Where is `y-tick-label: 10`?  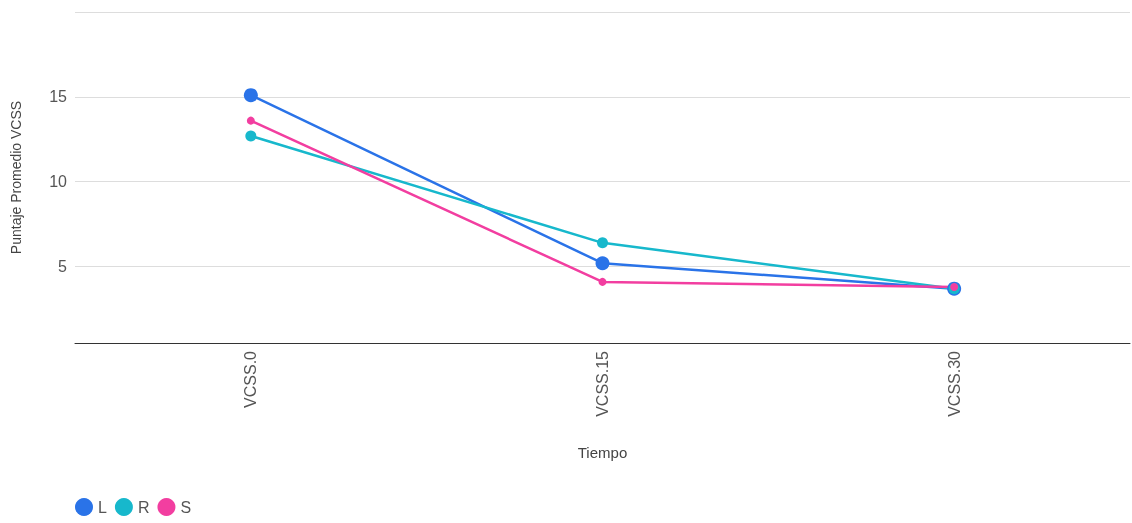
y-tick-label: 10 is located at coordinates (58, 182).